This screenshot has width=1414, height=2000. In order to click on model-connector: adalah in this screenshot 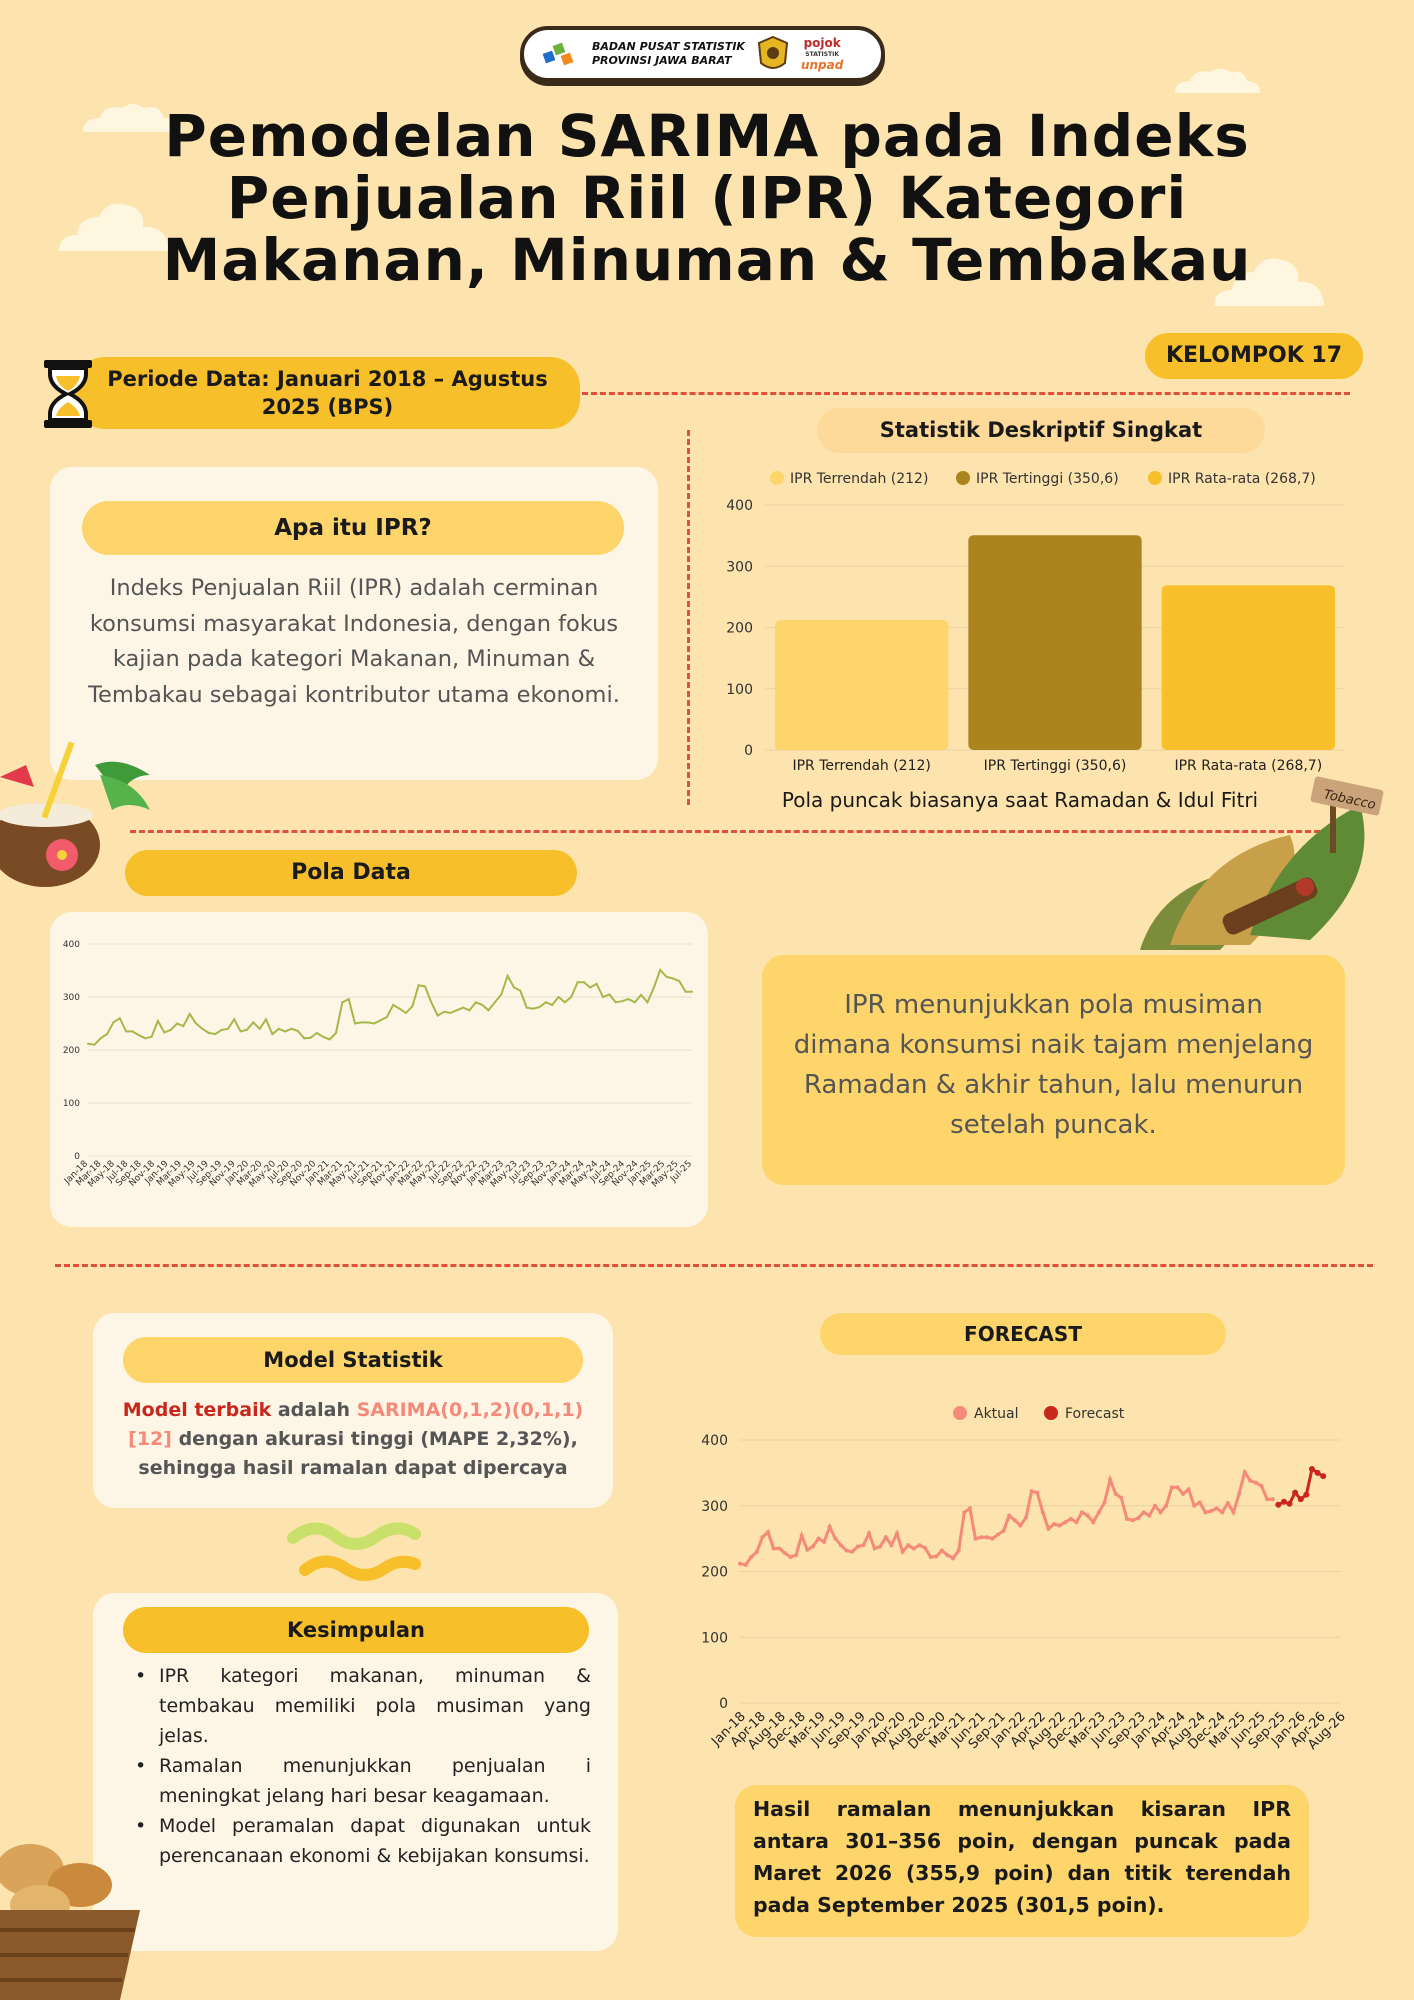, I will do `click(314, 1410)`.